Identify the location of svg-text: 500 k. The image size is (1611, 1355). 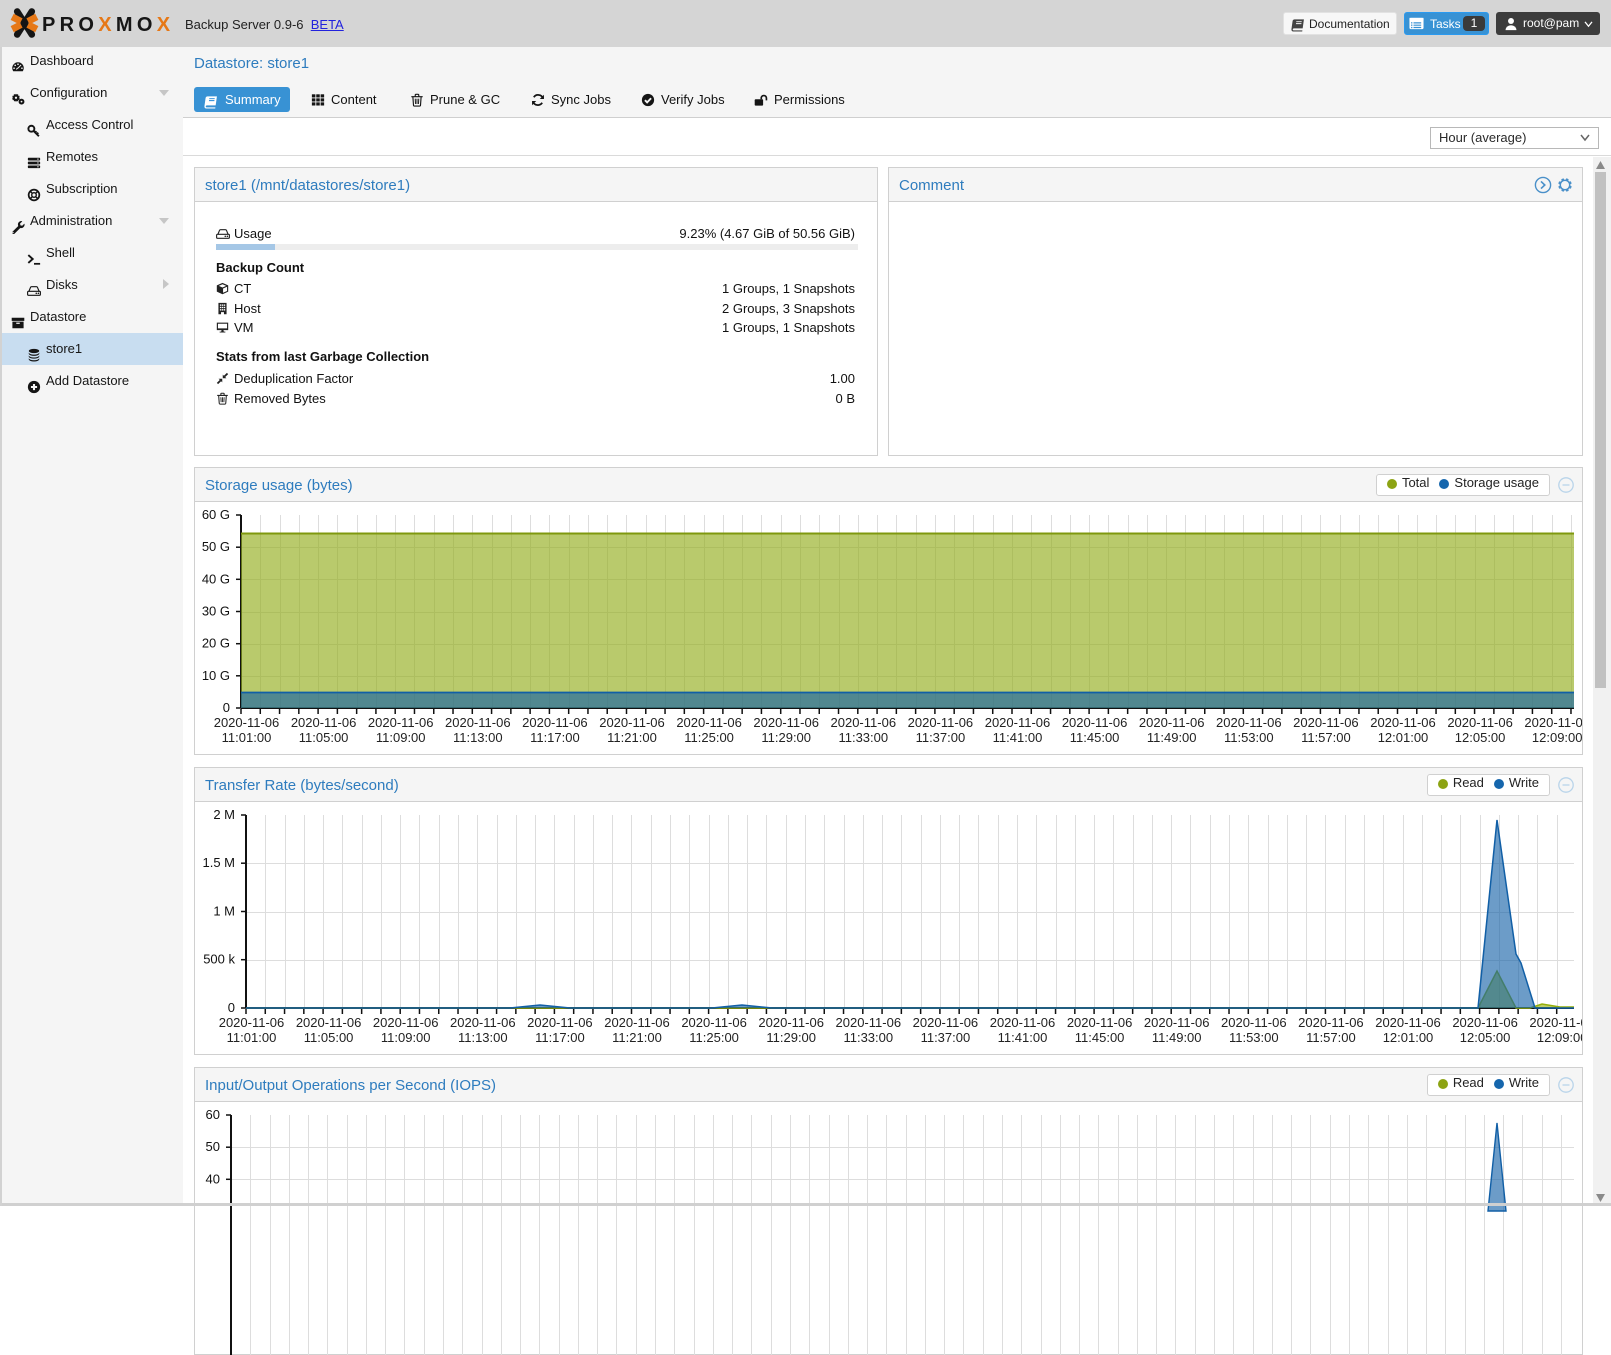
(219, 959).